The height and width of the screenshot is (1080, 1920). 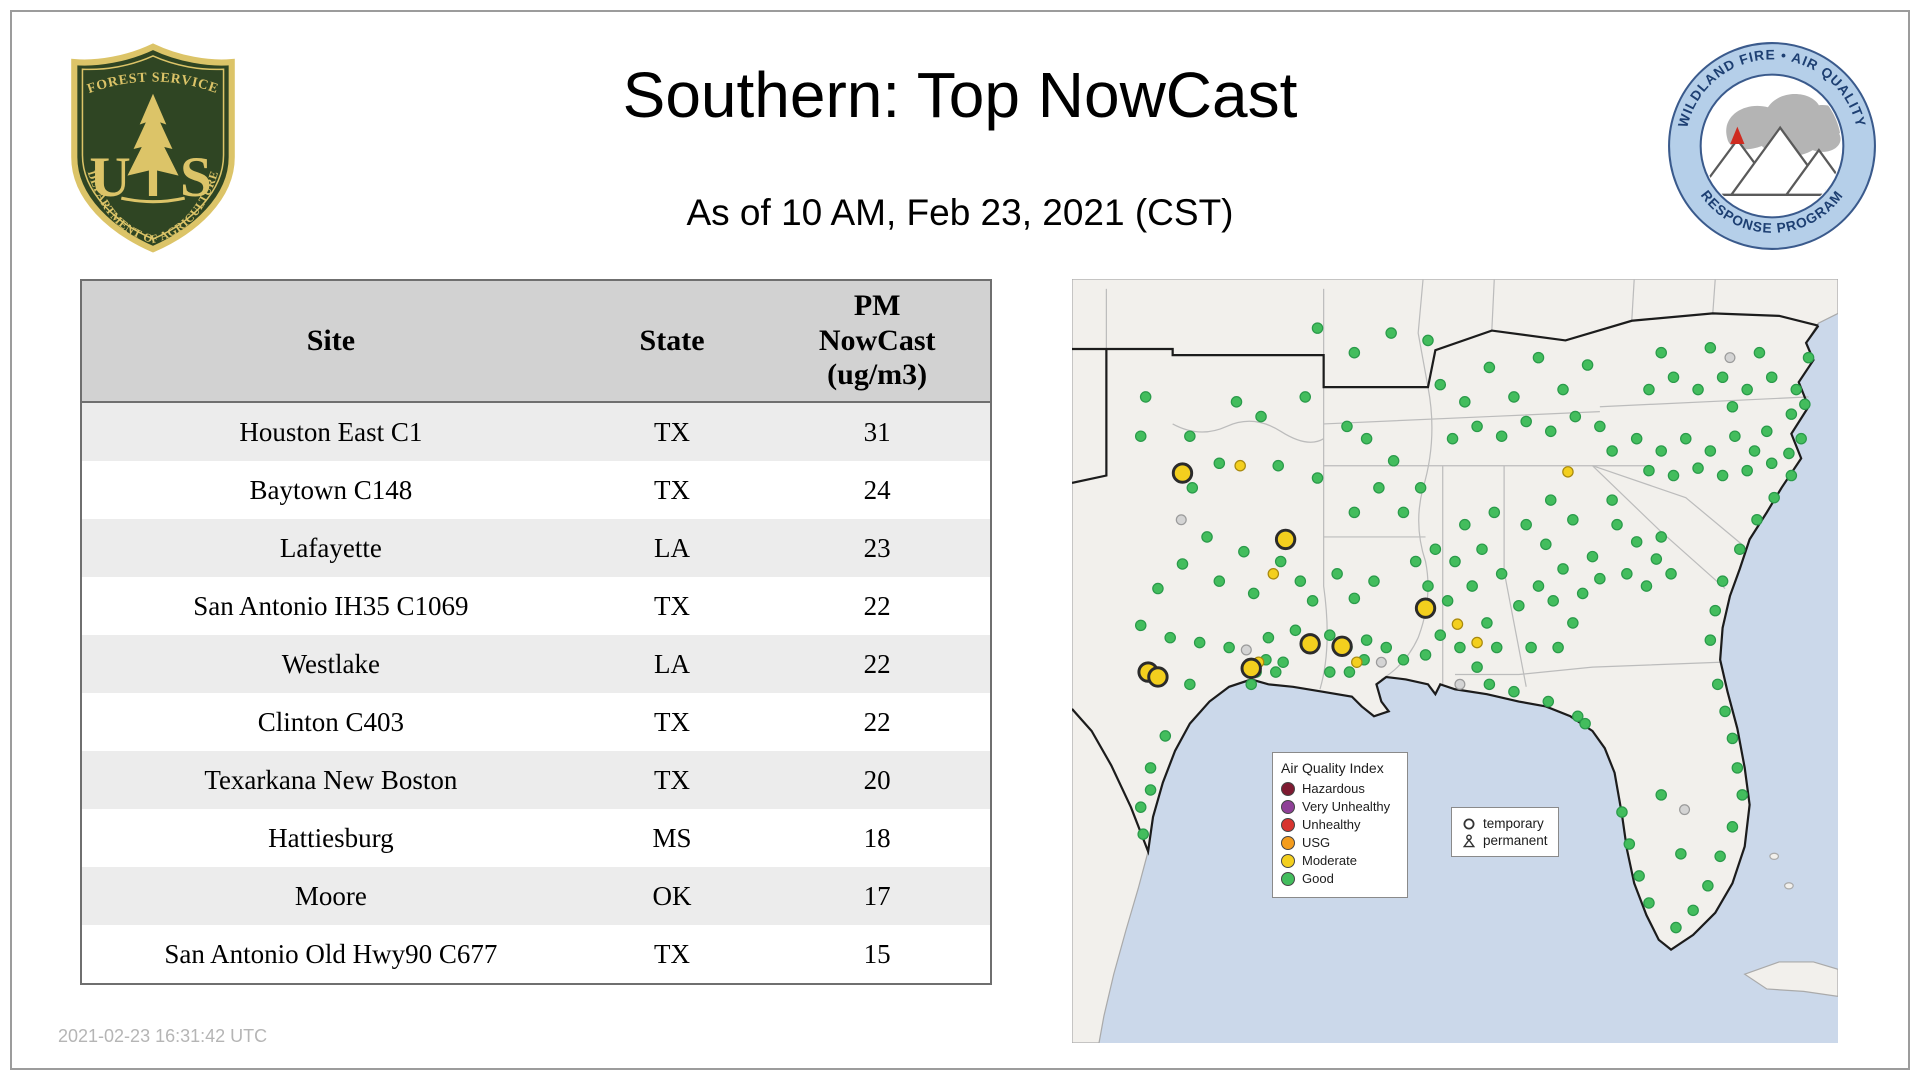 I want to click on legend-item-hazardous: Hazardous, so click(x=1340, y=788).